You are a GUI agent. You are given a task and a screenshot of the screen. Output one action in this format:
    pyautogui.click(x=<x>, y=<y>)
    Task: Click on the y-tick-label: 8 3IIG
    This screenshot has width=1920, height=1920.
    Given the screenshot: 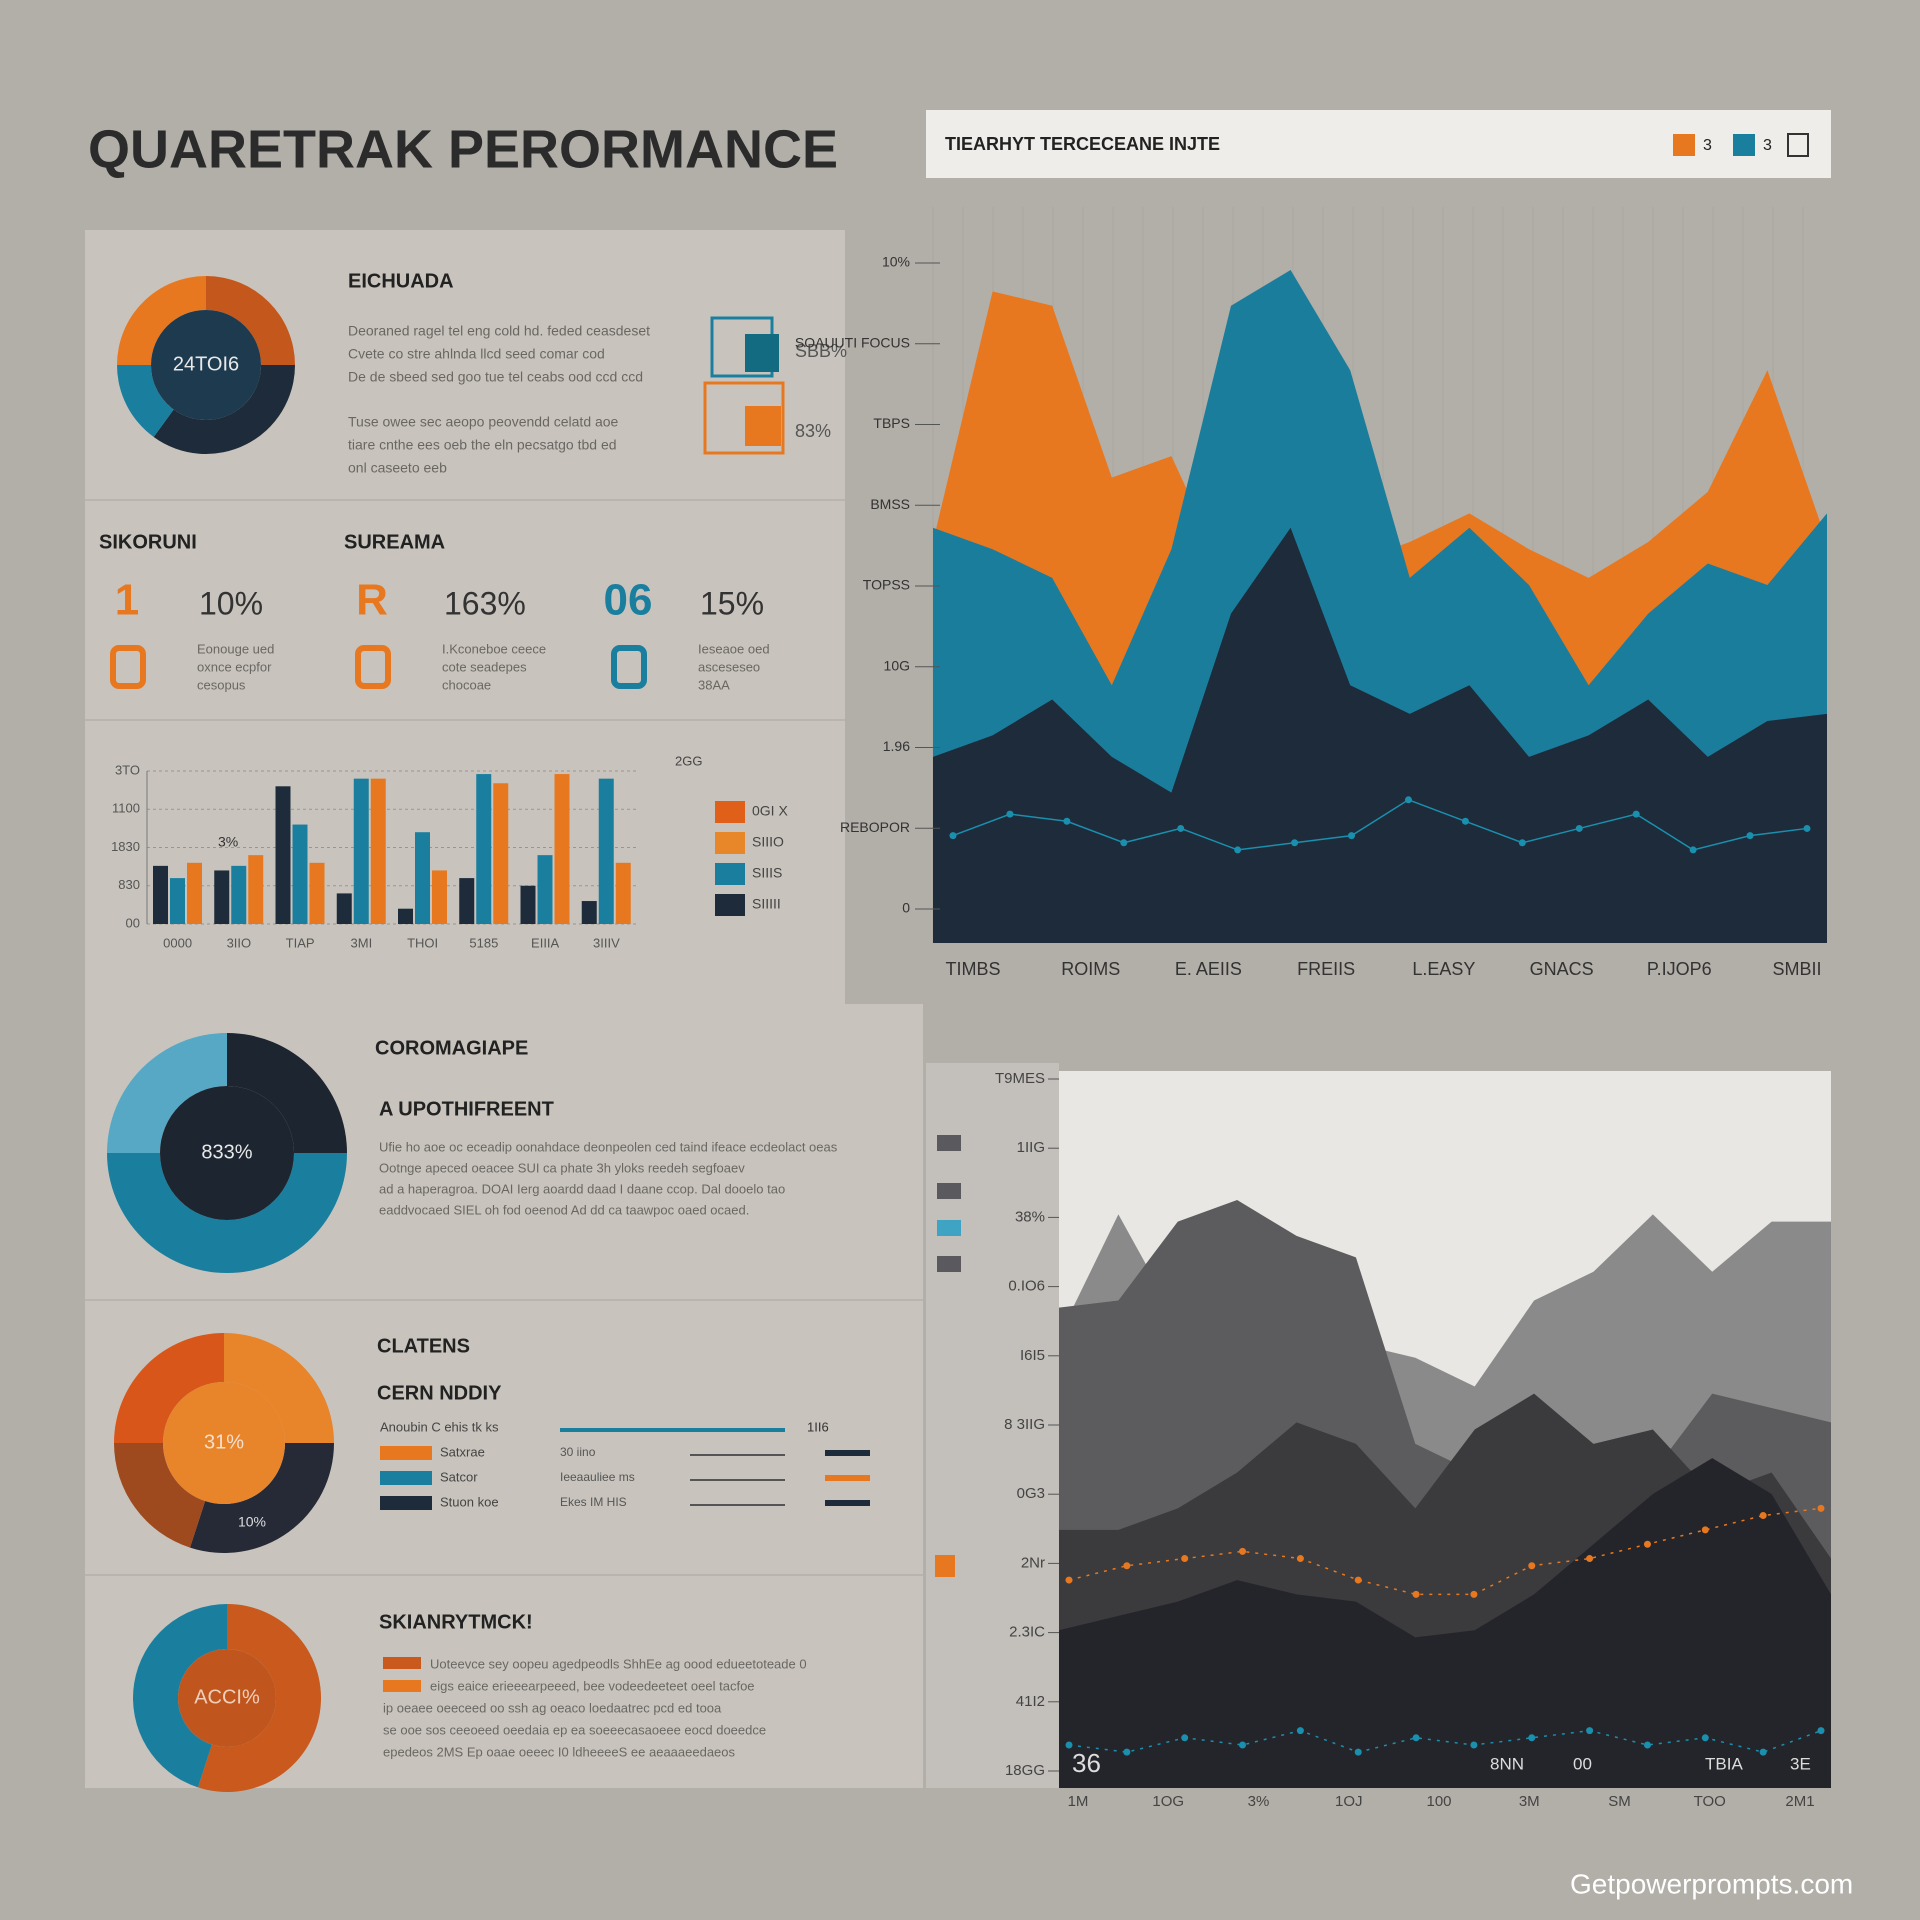 What is the action you would take?
    pyautogui.click(x=1024, y=1424)
    